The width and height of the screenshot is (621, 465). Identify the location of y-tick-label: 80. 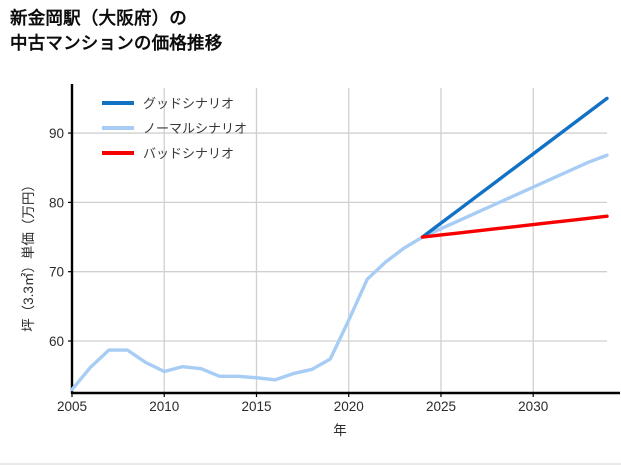
(56, 202).